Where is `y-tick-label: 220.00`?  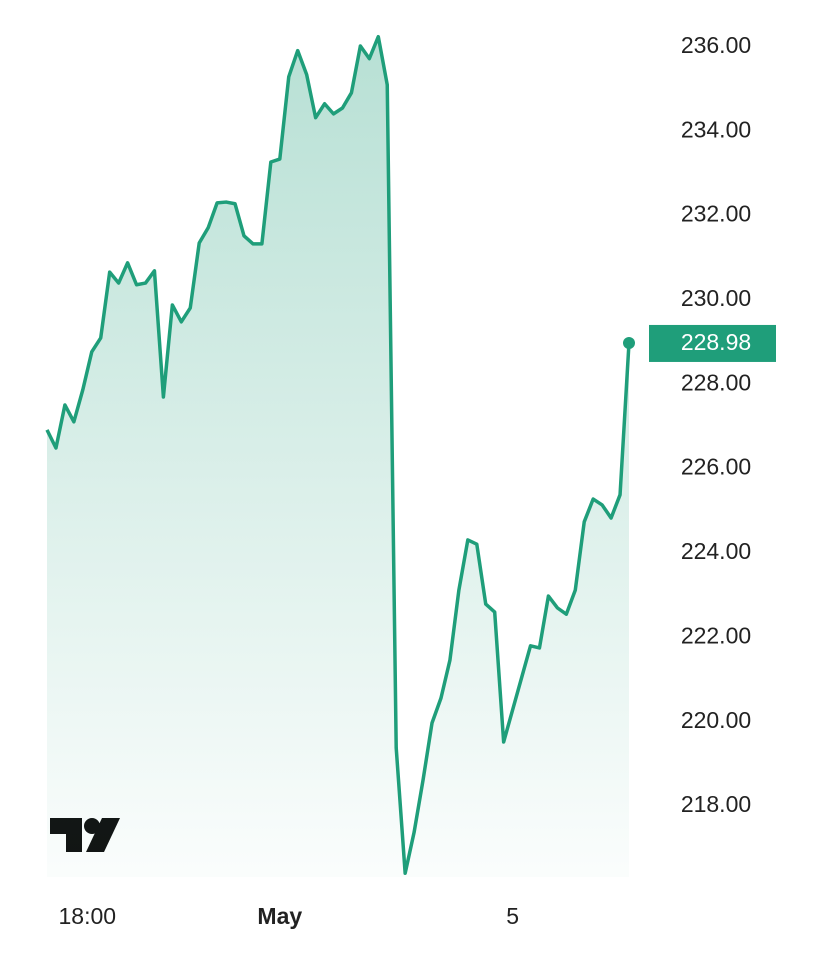
y-tick-label: 220.00 is located at coordinates (716, 720).